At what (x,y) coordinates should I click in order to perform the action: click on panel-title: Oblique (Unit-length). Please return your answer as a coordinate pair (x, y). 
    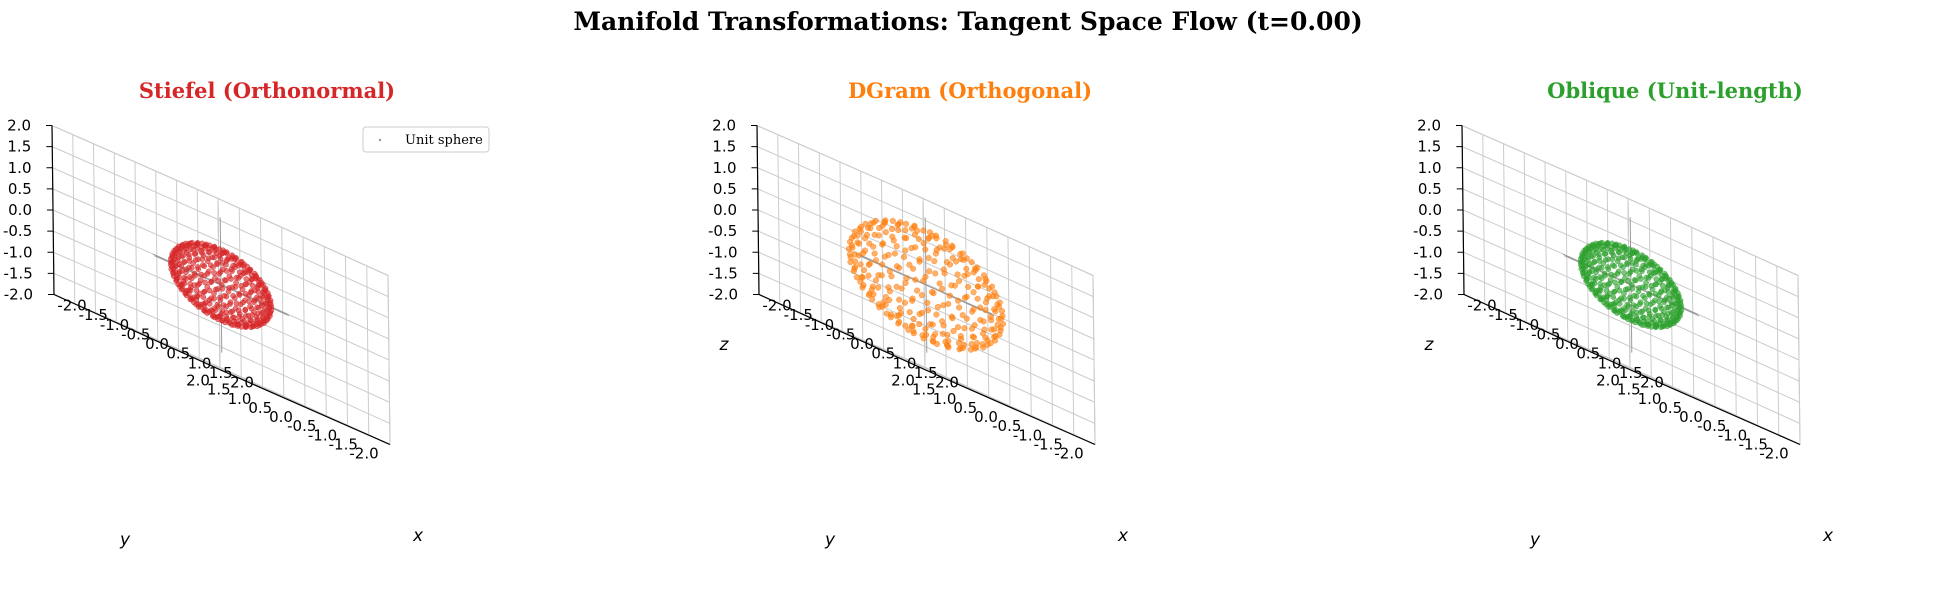
    Looking at the image, I should click on (1675, 90).